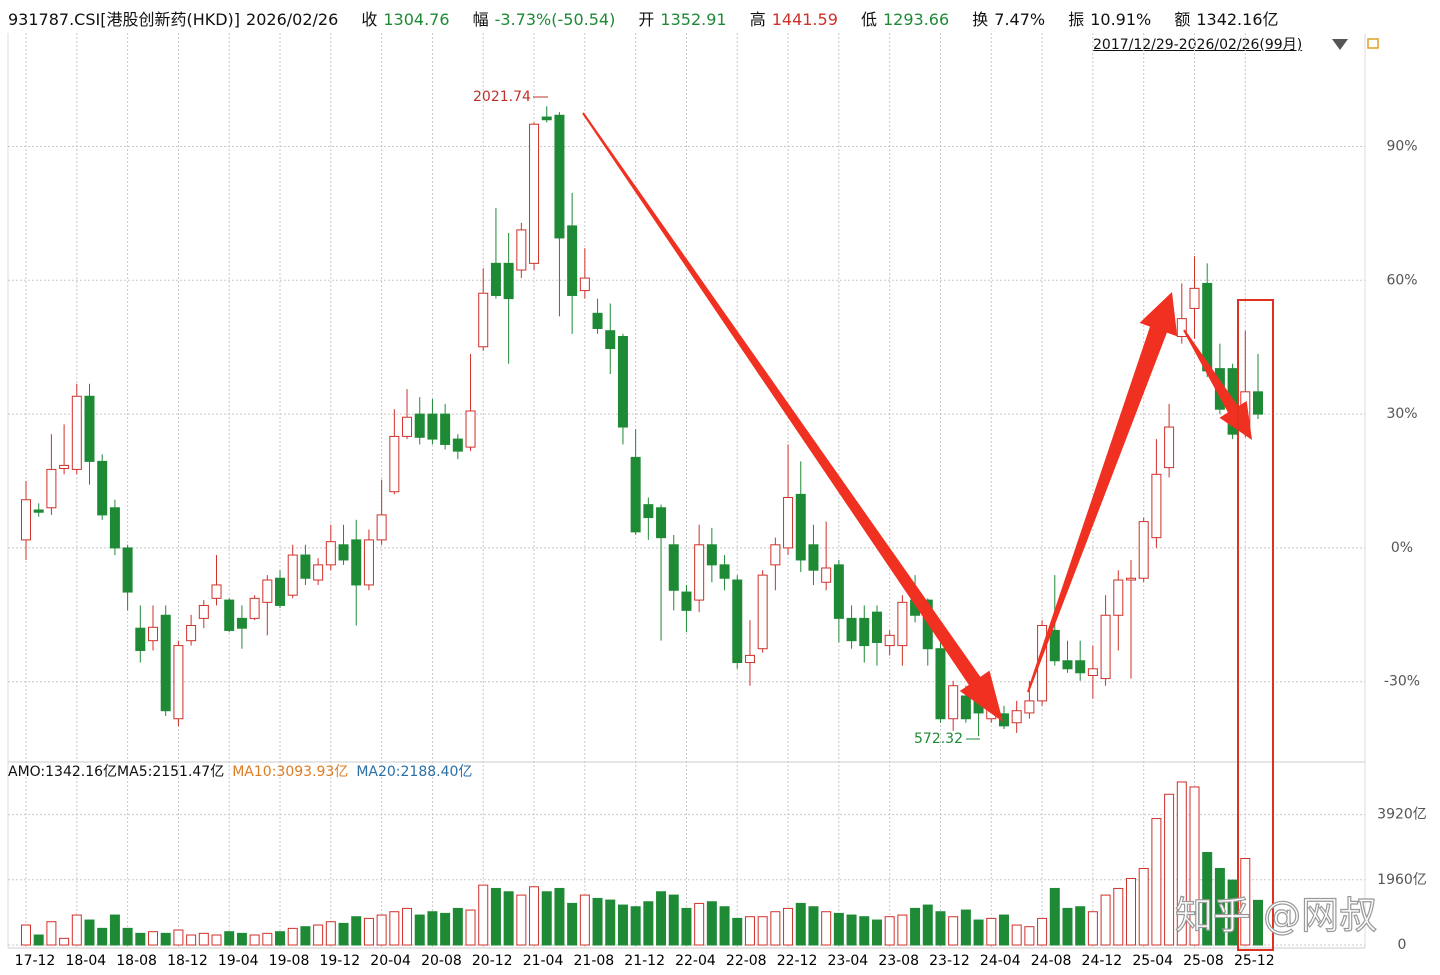  Describe the element at coordinates (290, 772) in the screenshot. I see `legend-entry: MA10:3093.93亿` at that location.